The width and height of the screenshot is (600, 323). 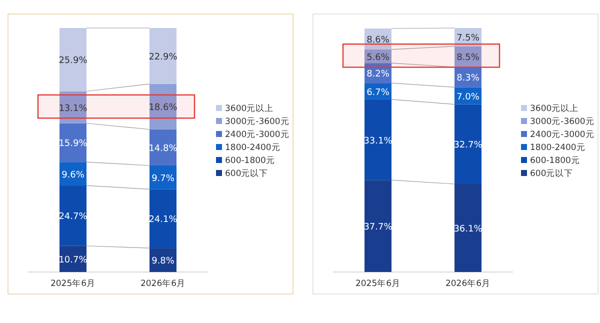 What do you see at coordinates (378, 57) in the screenshot?
I see `data-label: 5.6%` at bounding box center [378, 57].